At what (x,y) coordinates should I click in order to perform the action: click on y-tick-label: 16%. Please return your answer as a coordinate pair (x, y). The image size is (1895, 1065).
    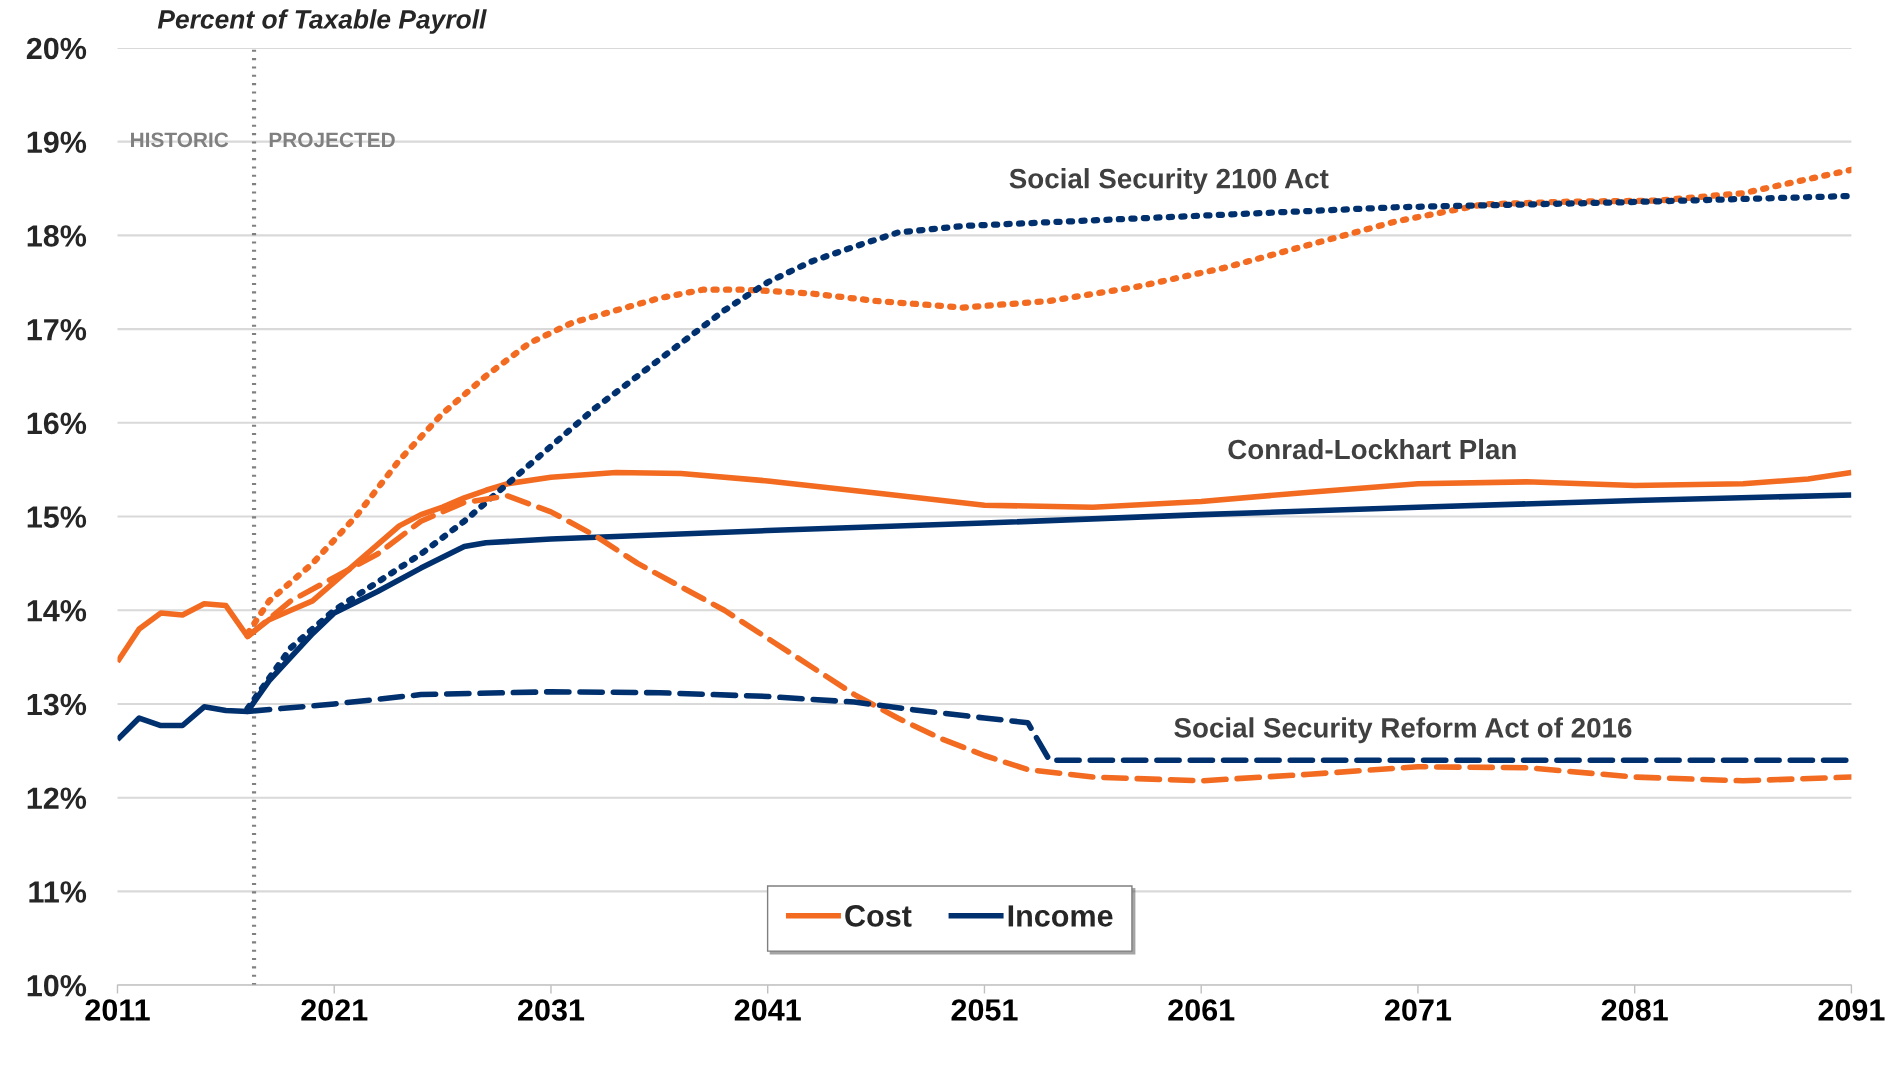
    Looking at the image, I should click on (57, 423).